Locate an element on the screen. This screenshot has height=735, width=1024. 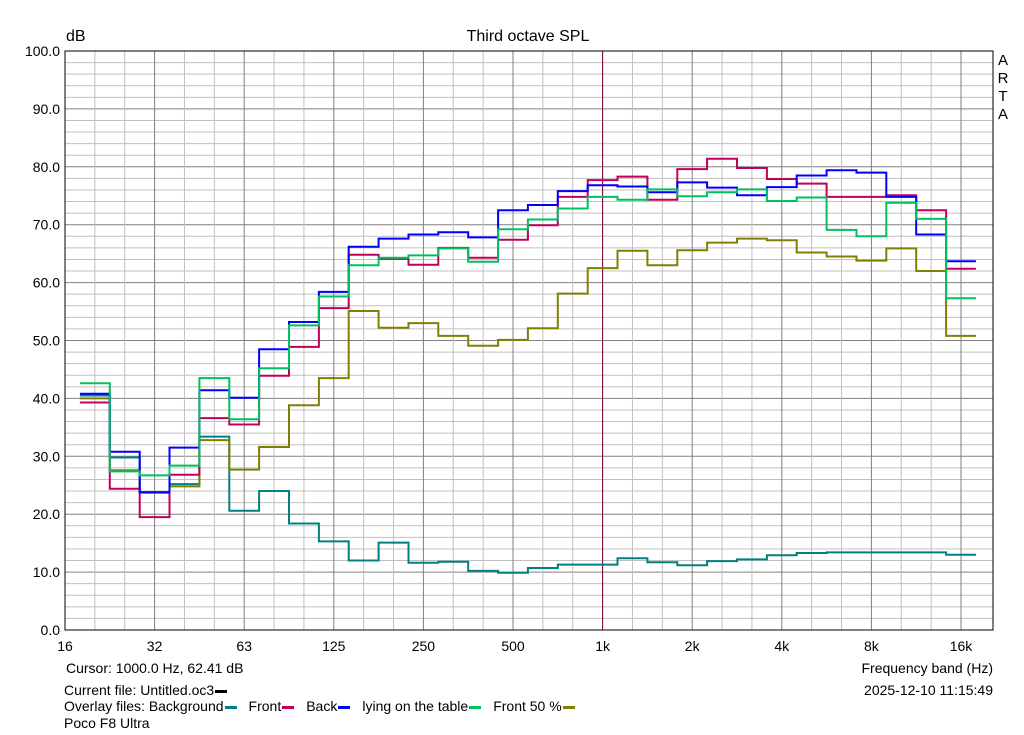
y-tick-label: 80.0 is located at coordinates (46, 167).